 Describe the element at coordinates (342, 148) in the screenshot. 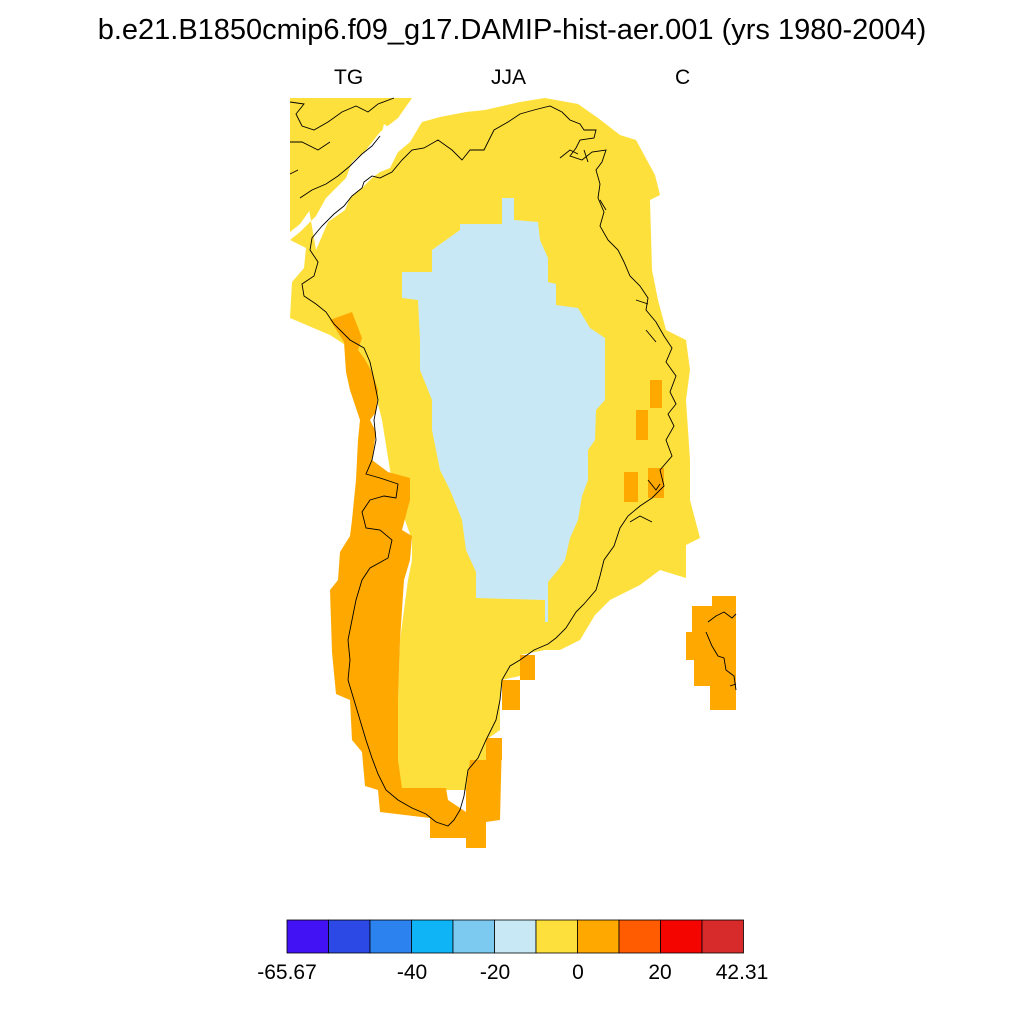

I see `coast-ellesmere` at that location.